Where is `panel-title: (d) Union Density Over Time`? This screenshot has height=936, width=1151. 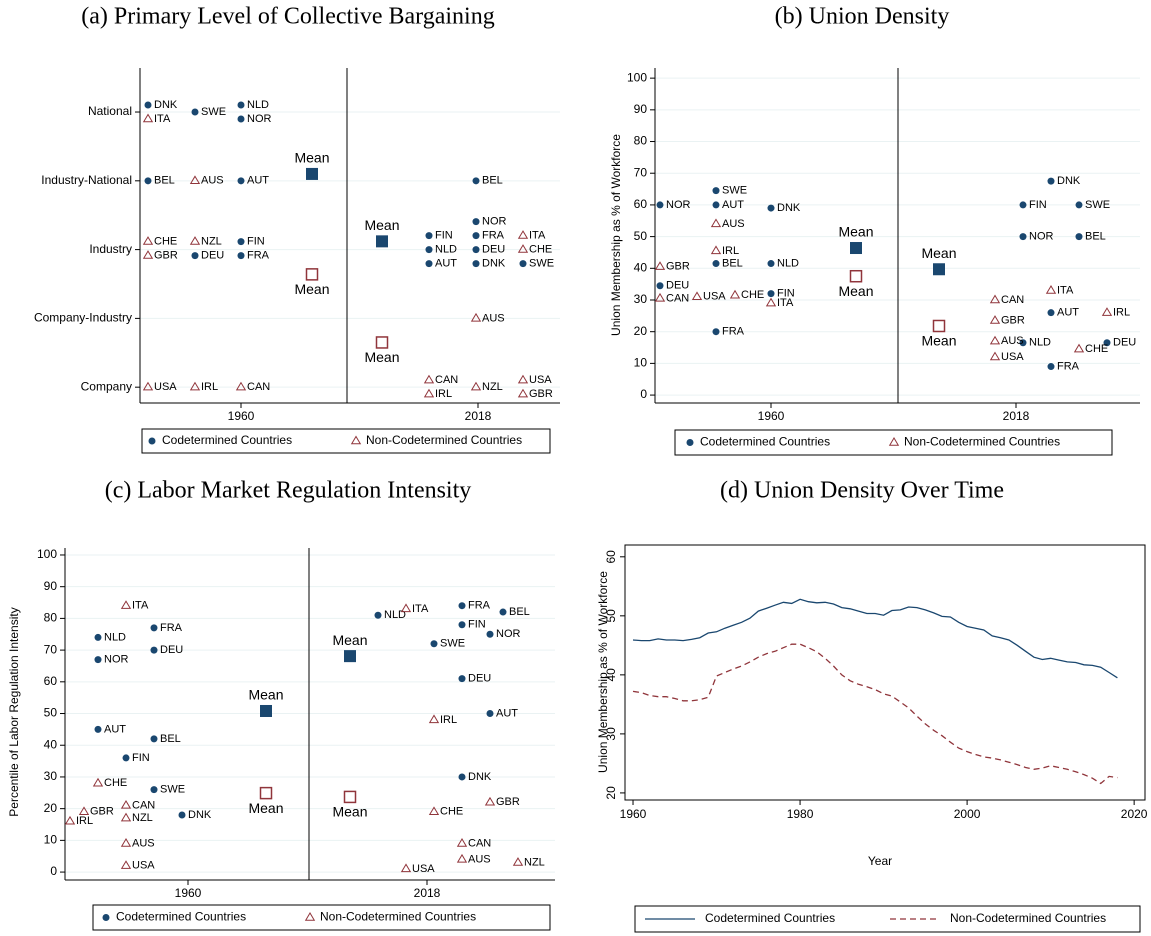 panel-title: (d) Union Density Over Time is located at coordinates (862, 491).